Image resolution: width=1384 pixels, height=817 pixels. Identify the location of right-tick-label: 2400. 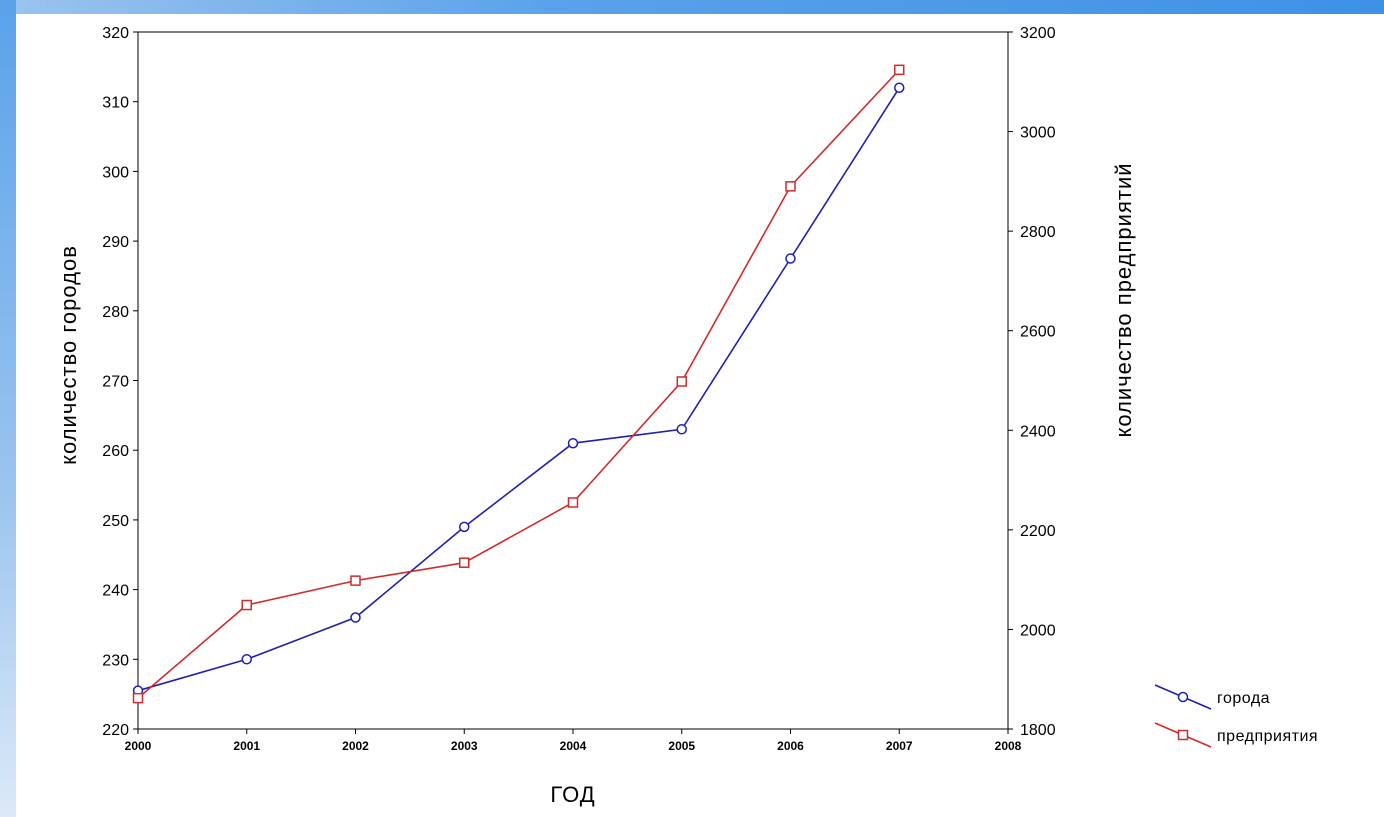
(1038, 431).